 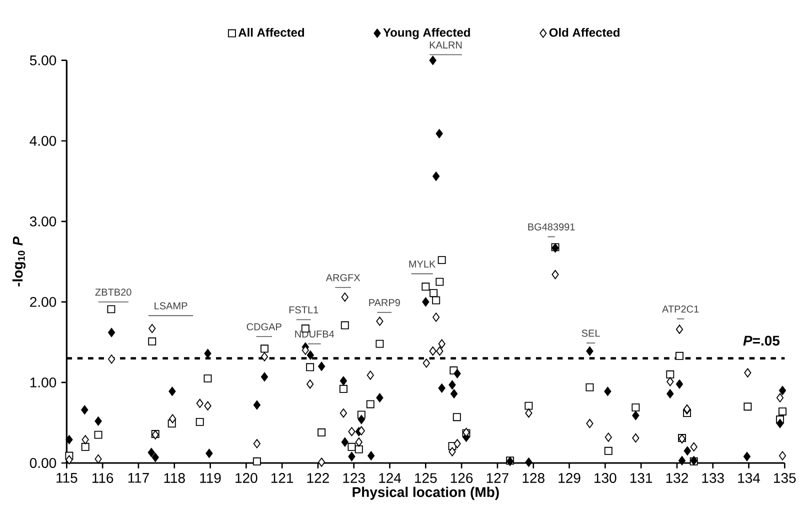 I want to click on legend-label: Young Affected, so click(x=426, y=34).